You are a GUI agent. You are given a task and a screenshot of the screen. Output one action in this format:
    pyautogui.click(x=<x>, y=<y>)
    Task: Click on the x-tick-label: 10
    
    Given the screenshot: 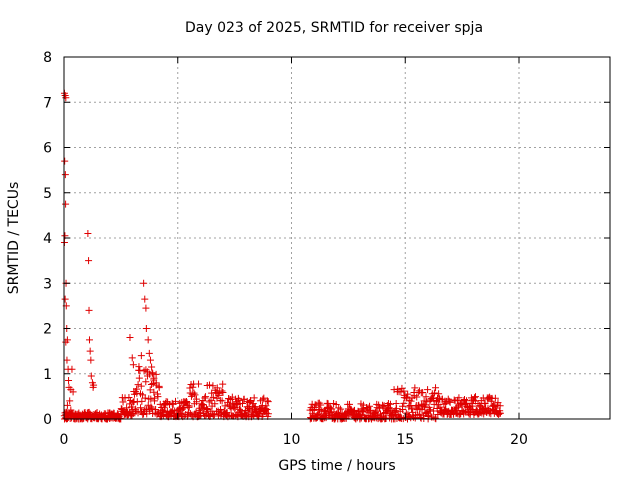 What is the action you would take?
    pyautogui.click(x=292, y=440)
    